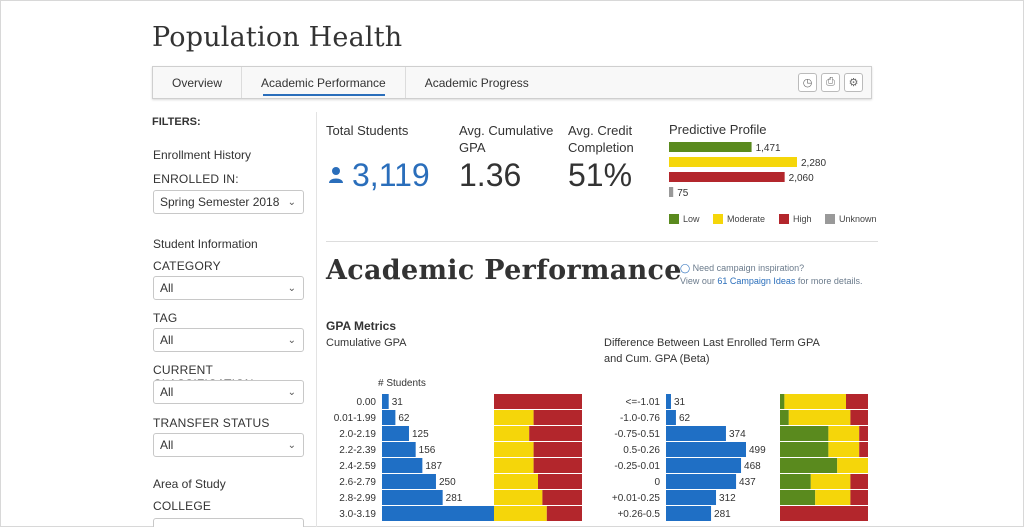  Describe the element at coordinates (228, 392) in the screenshot. I see `classification-select: All ⌄` at that location.